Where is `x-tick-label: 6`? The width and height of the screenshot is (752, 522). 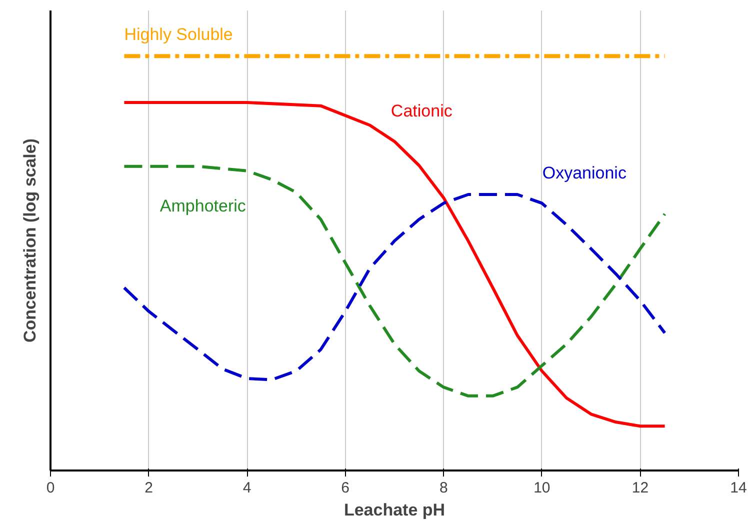
x-tick-label: 6 is located at coordinates (345, 488).